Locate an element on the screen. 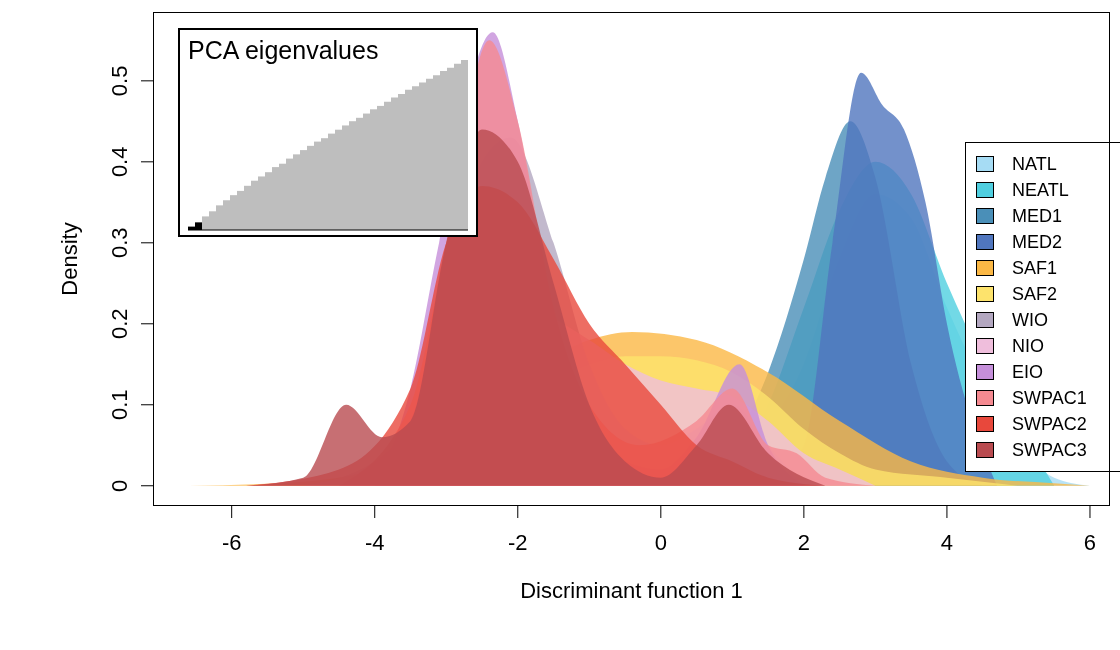  y-tick-label: 0.5 is located at coordinates (119, 81).